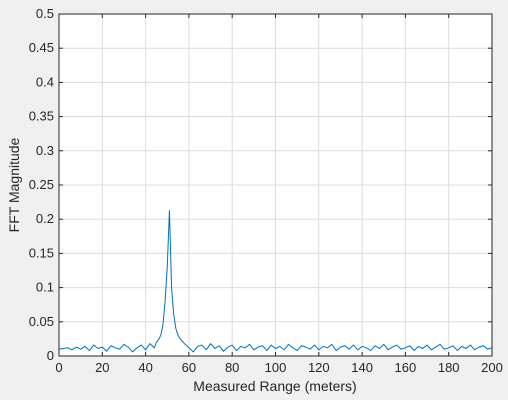 The image size is (508, 400). Describe the element at coordinates (45, 13) in the screenshot. I see `y-tick-label: 0.5` at that location.